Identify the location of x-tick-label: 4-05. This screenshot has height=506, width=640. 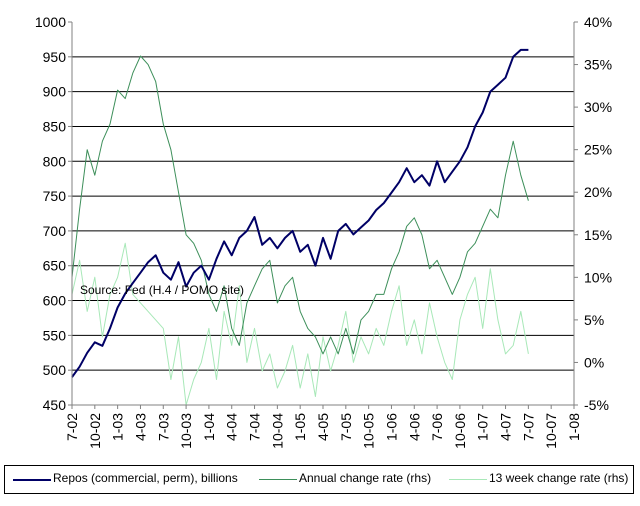
(323, 427).